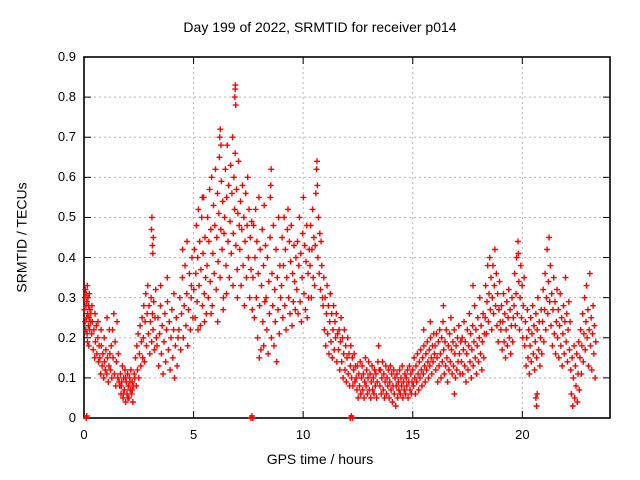 The height and width of the screenshot is (480, 640). I want to click on y-tick-label: 0.9, so click(66, 56).